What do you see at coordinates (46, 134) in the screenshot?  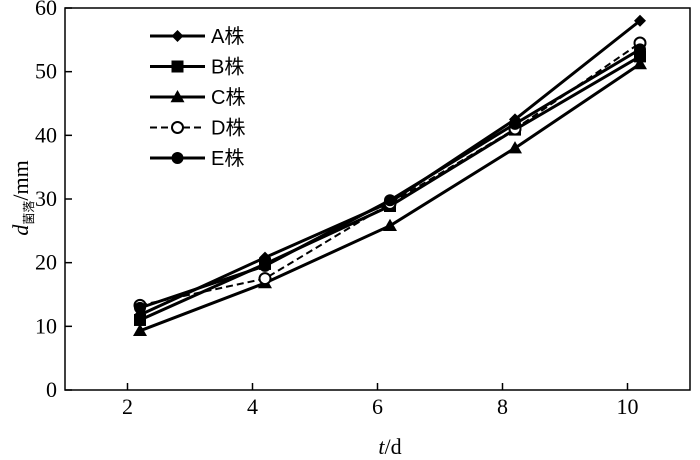 I see `y-tick-label: 40` at bounding box center [46, 134].